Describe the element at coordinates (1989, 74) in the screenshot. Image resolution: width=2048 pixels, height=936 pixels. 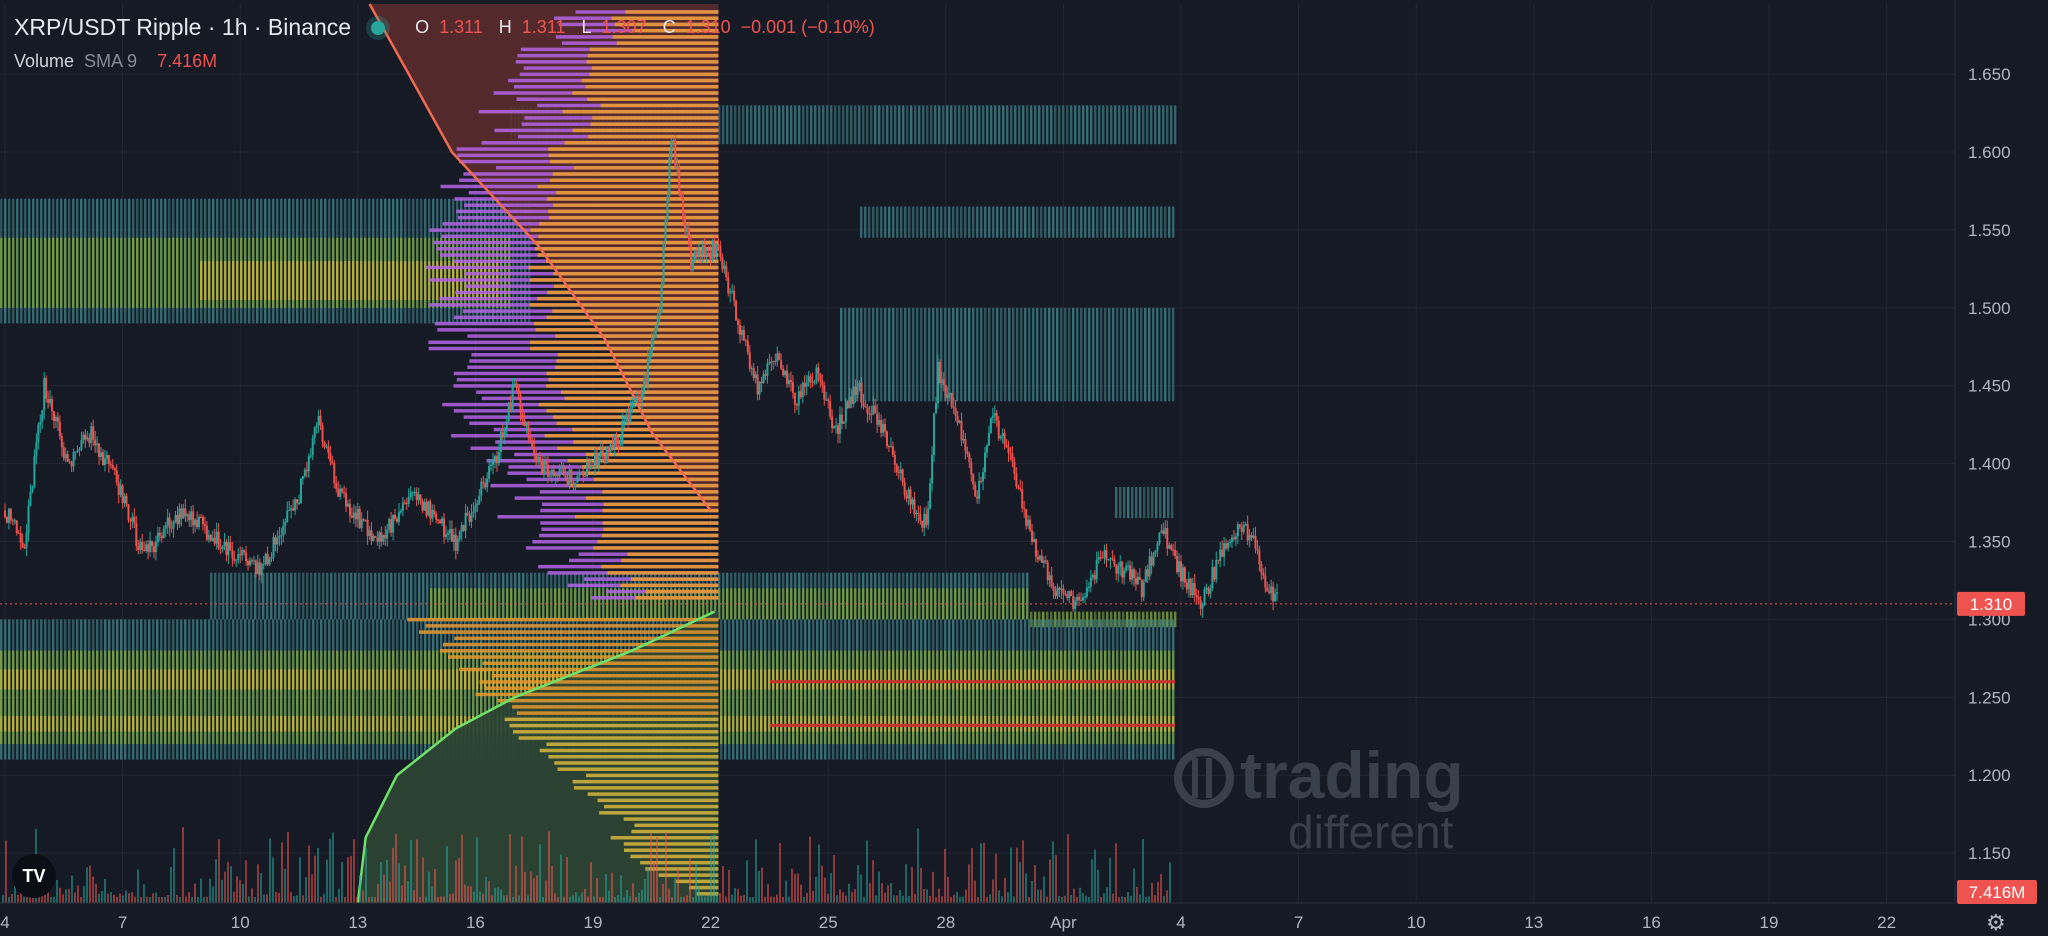
I see `y-tick-label: 1.650` at that location.